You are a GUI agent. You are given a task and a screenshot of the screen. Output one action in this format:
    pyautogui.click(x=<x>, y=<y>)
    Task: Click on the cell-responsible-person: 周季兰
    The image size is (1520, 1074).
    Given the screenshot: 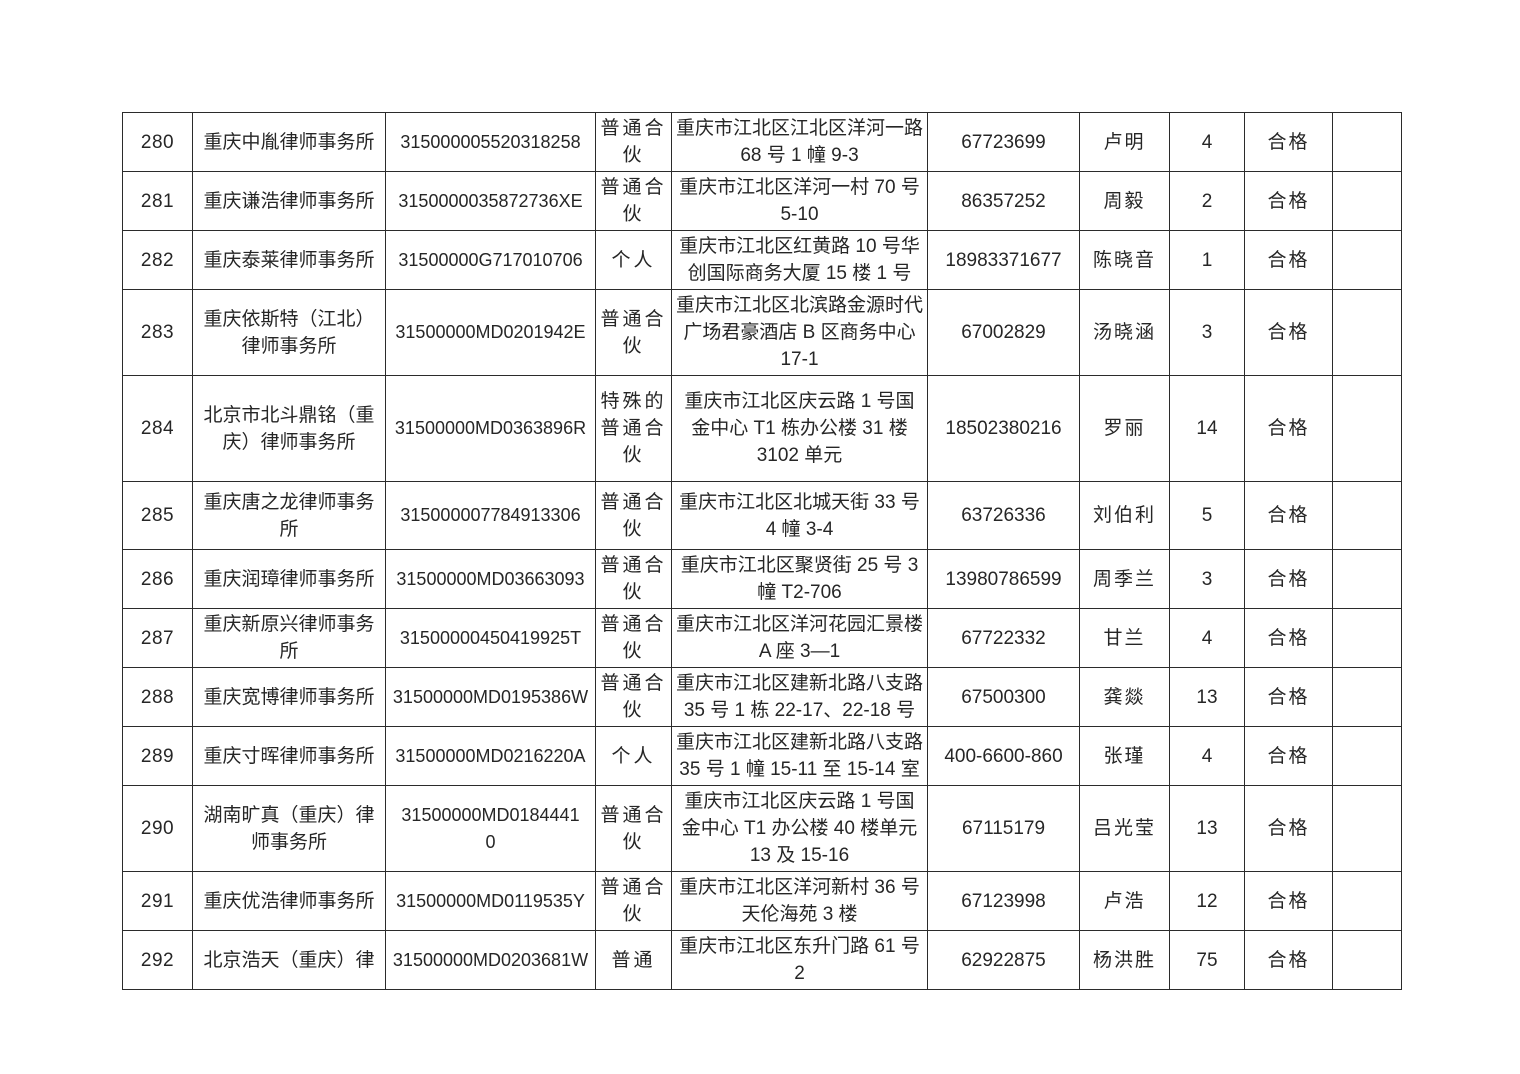 What is the action you would take?
    pyautogui.click(x=1124, y=579)
    